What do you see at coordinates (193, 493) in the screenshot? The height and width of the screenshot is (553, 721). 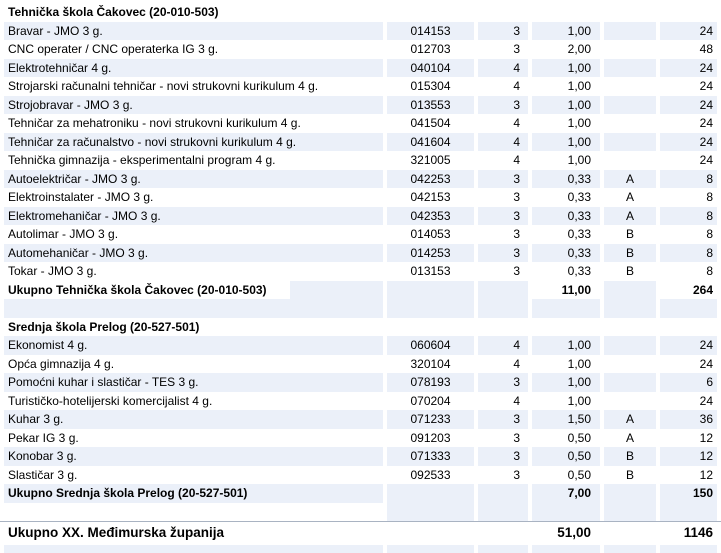 I see `section-total-label: Ukupno Srednja škola Prelog (20-527-501)` at bounding box center [193, 493].